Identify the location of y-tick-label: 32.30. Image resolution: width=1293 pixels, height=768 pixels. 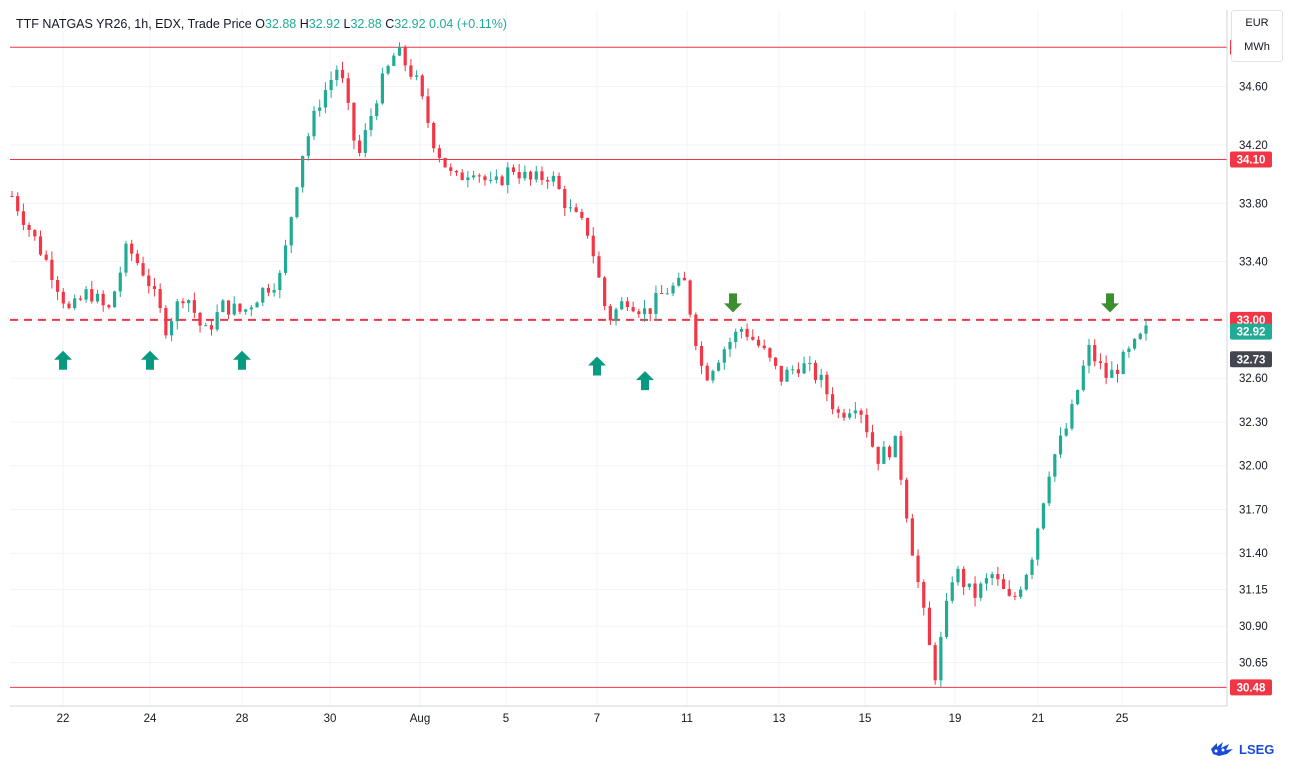
(1253, 423).